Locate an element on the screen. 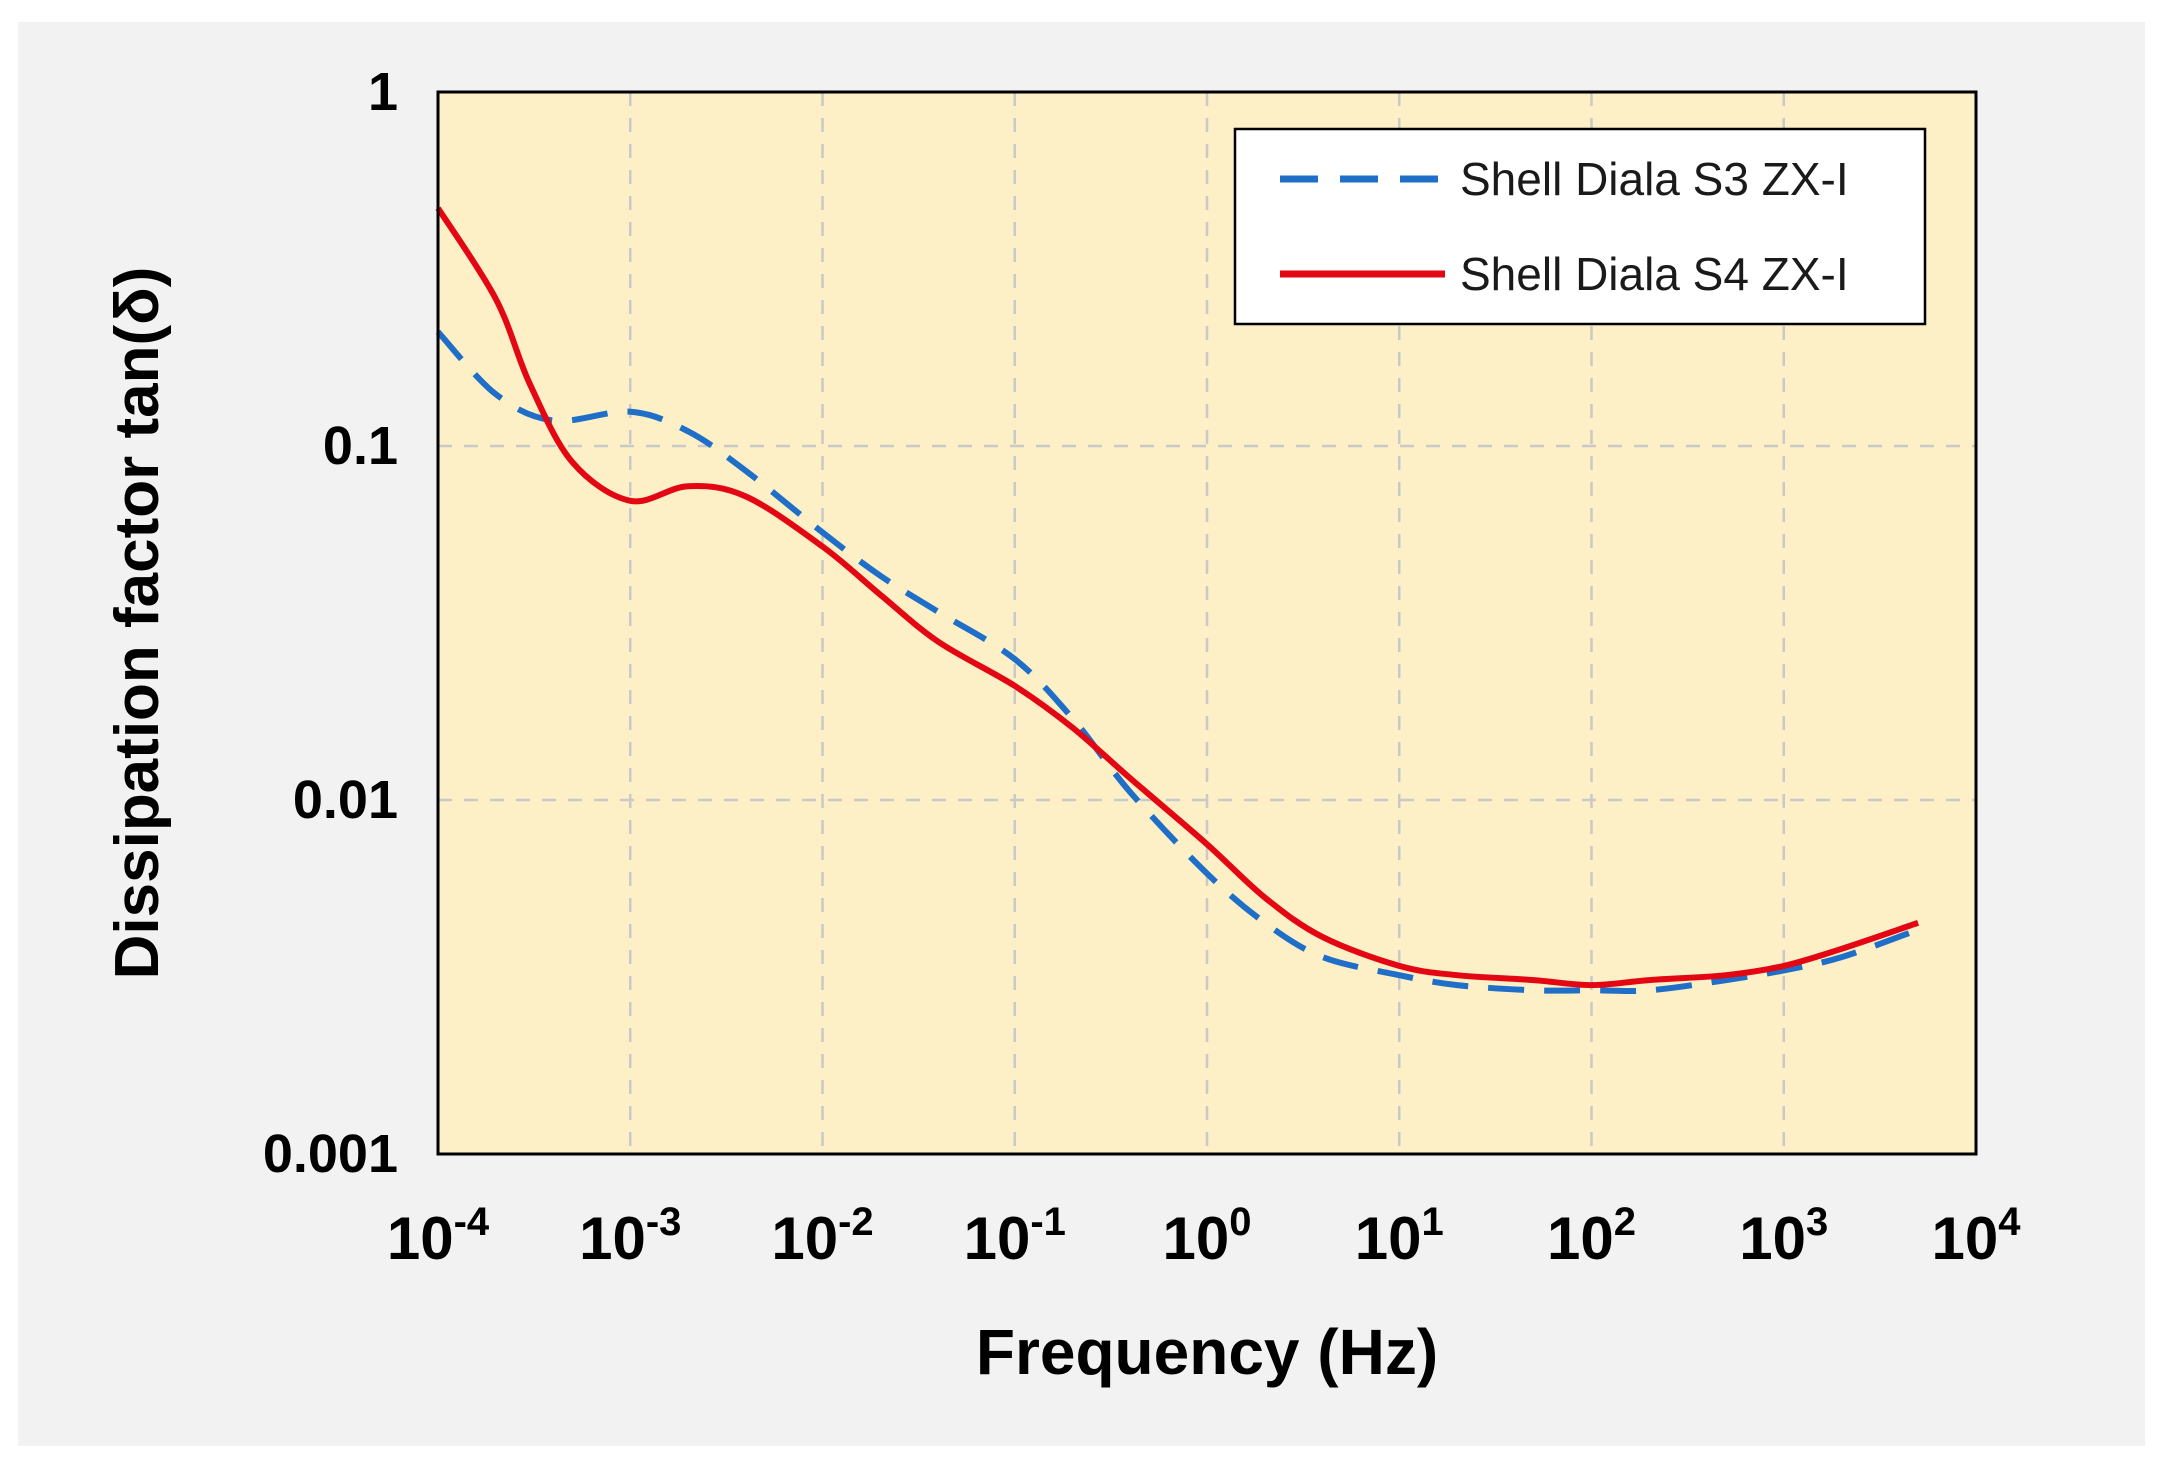  x-tick-label: 10⁰ is located at coordinates (1207, 1236).